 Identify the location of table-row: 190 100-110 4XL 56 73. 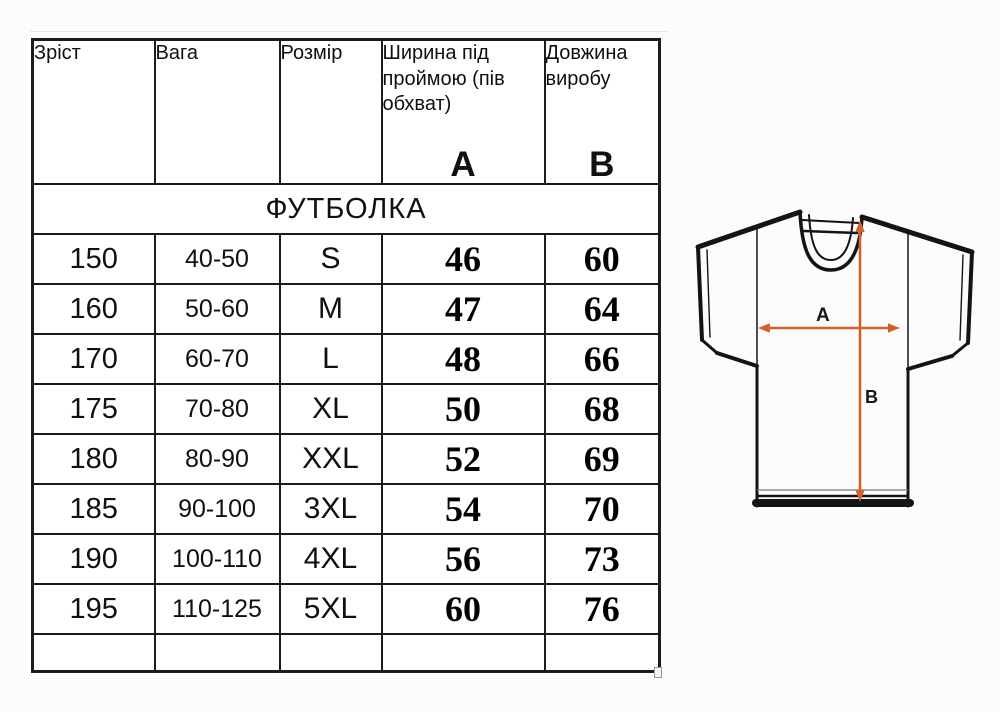
(346, 559).